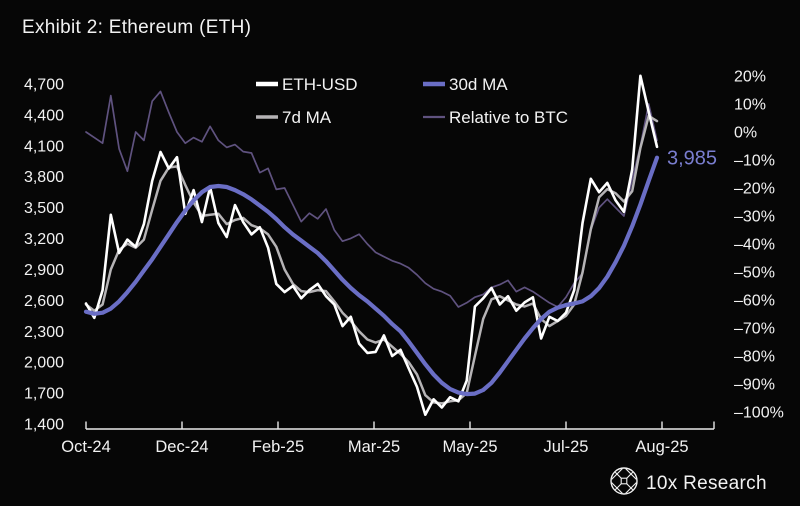 Image resolution: width=800 pixels, height=506 pixels. I want to click on legend-item-7d-ma: 7d MA, so click(294, 117).